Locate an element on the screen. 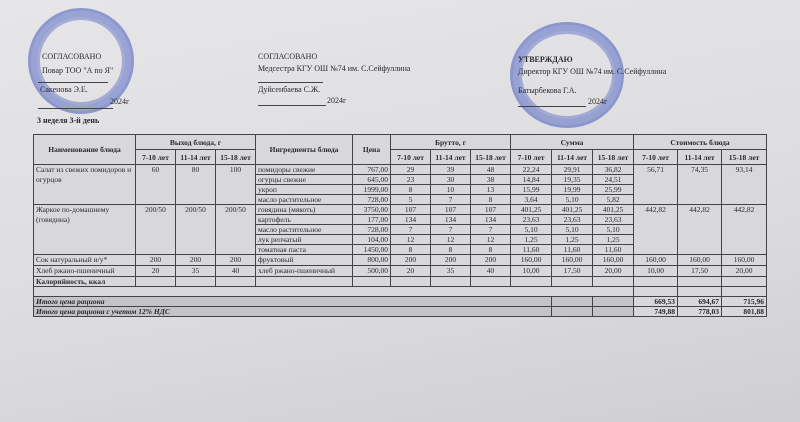 This screenshot has height=422, width=800. total-row-value: 694,67 is located at coordinates (700, 301).